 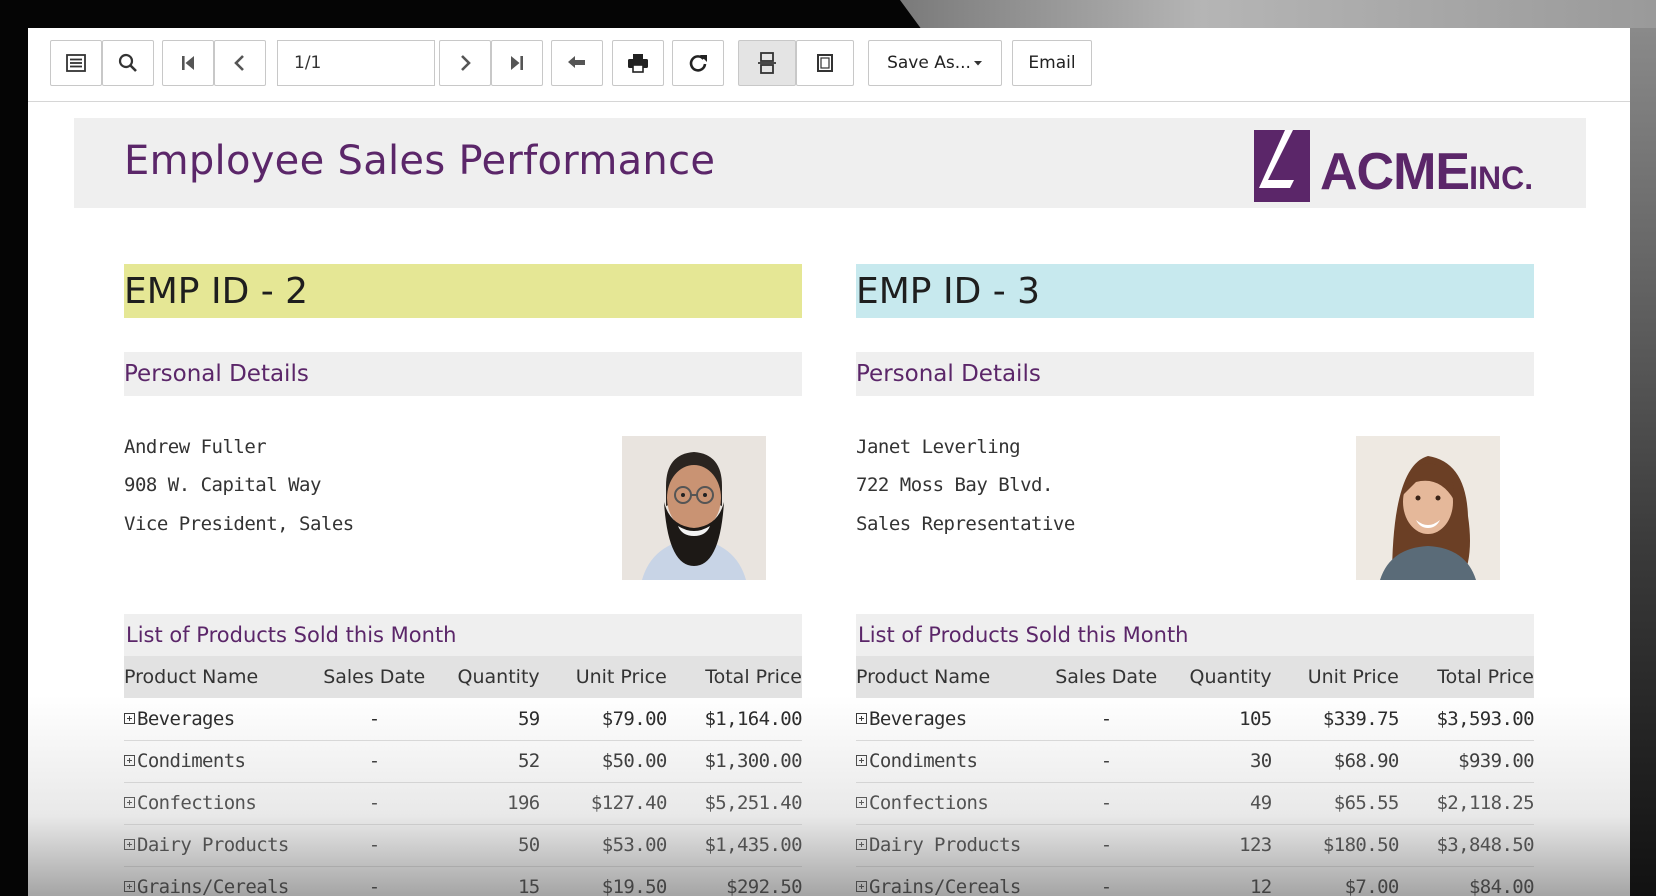 What do you see at coordinates (734, 761) in the screenshot?
I see `total-price: $1,300.00` at bounding box center [734, 761].